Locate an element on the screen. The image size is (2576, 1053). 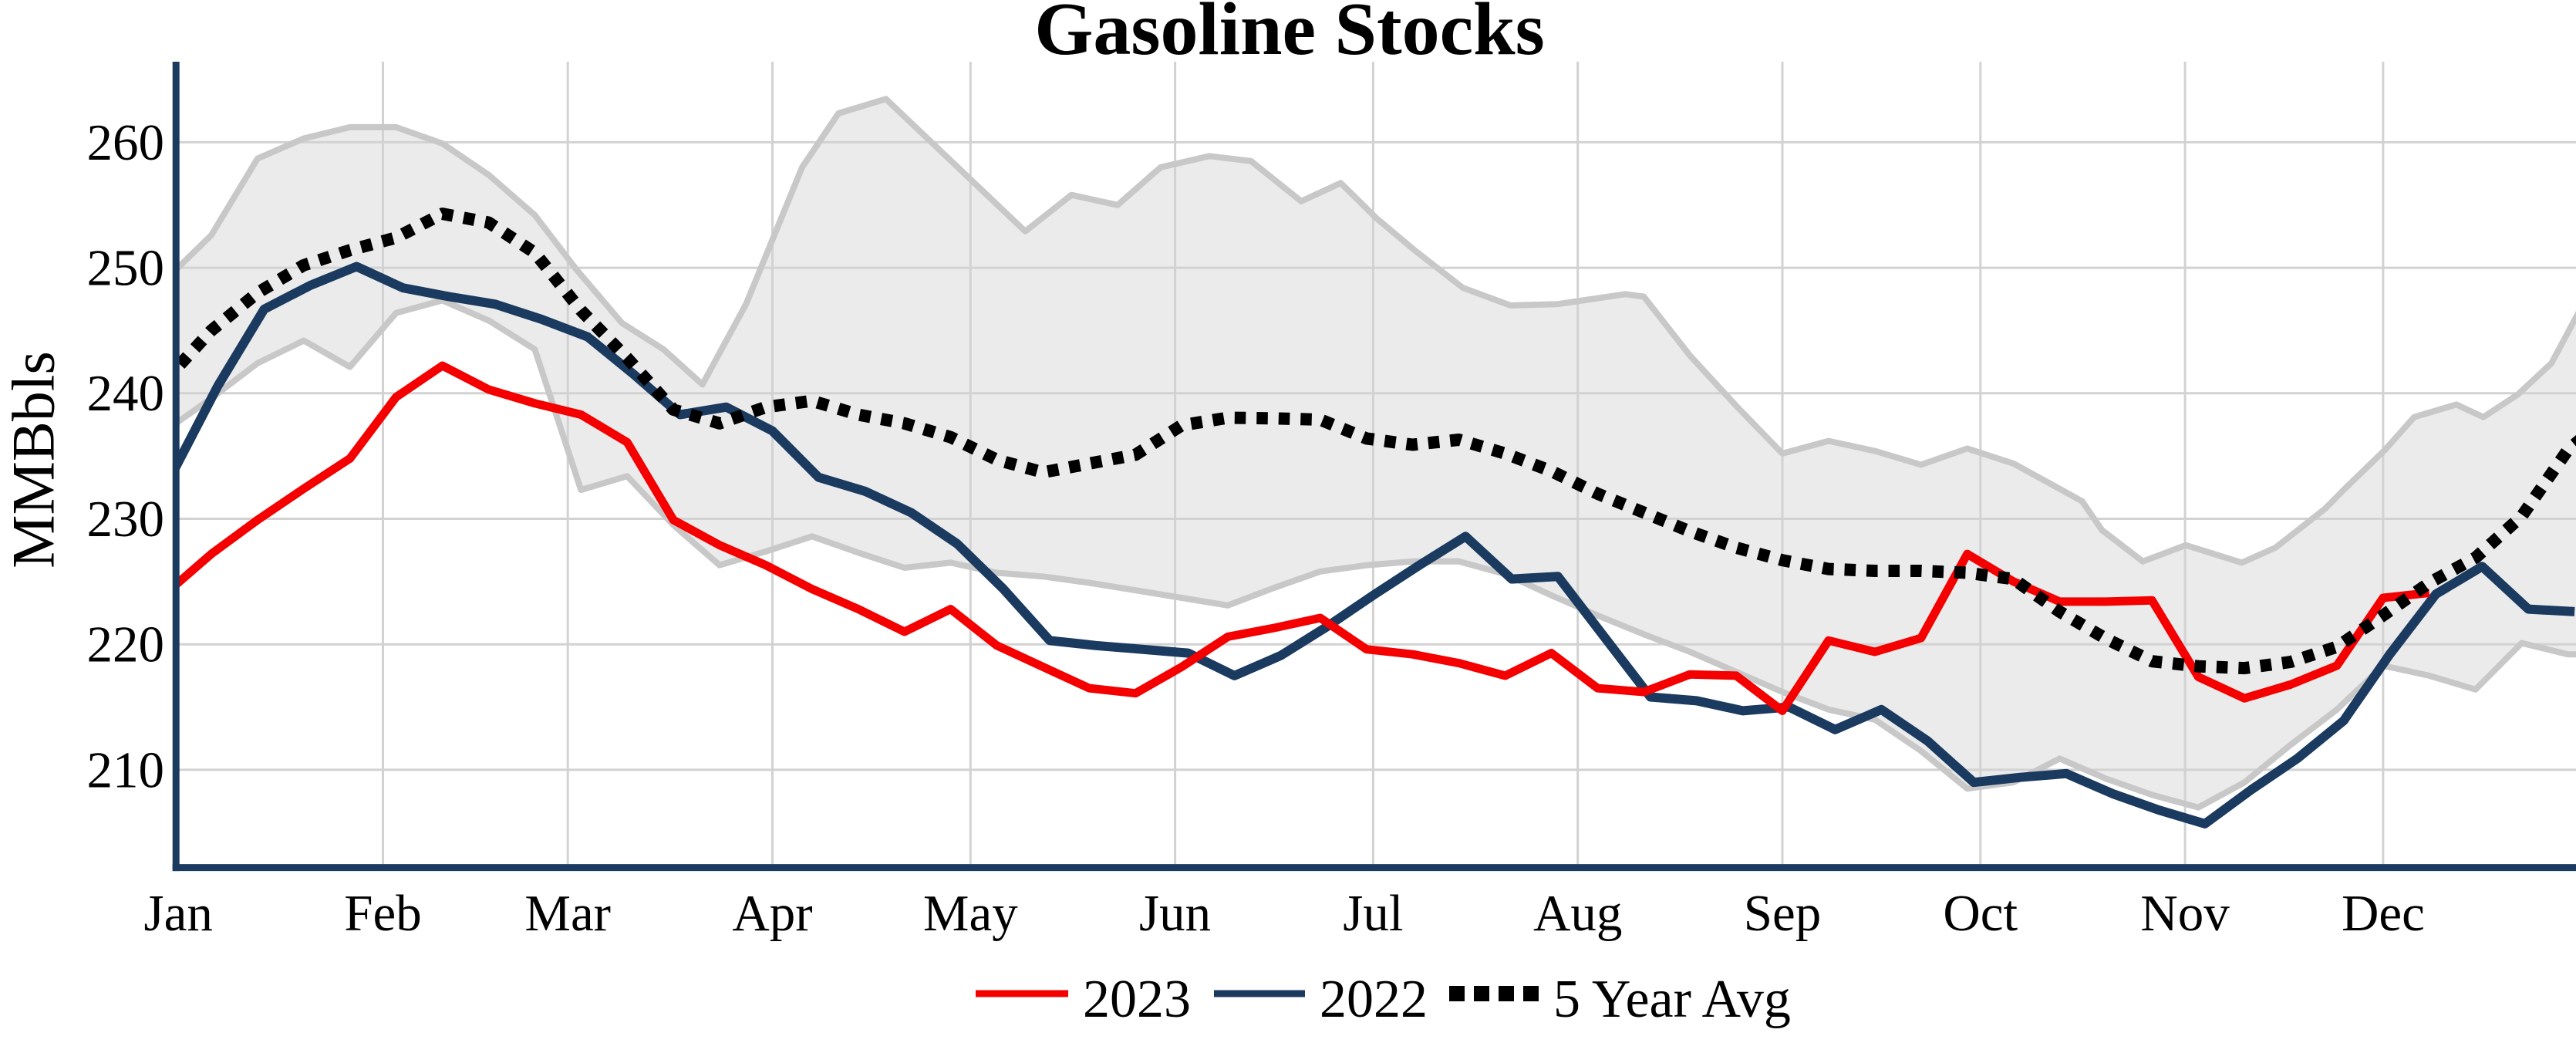
svg-text: Apr is located at coordinates (772, 914).